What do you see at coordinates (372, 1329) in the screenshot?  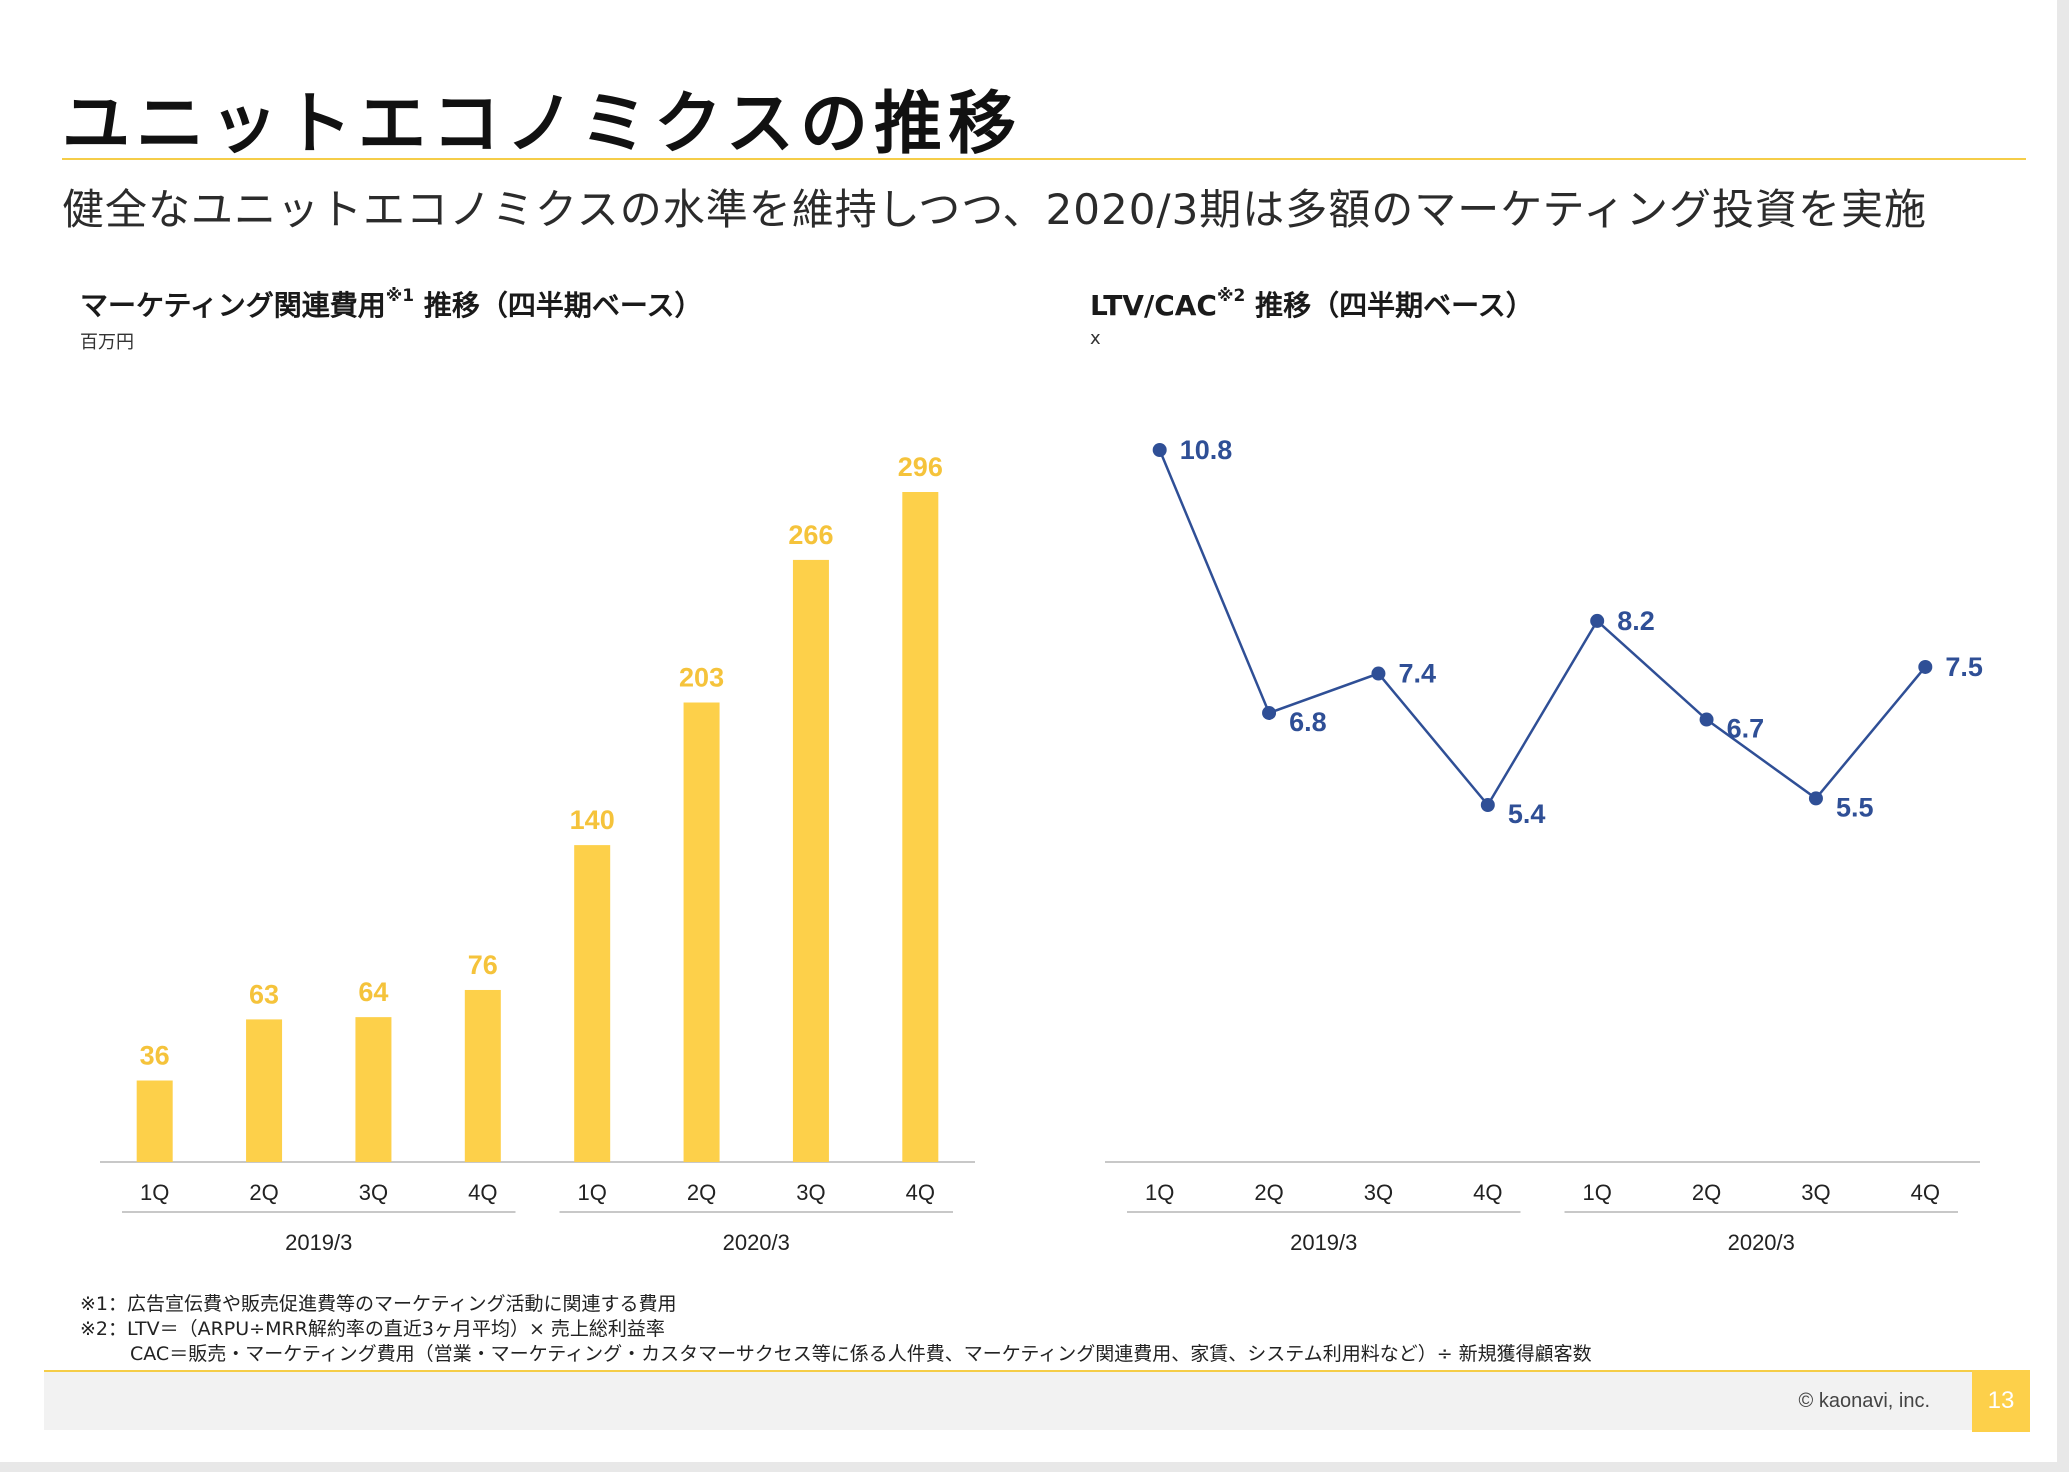 I see `footnote-2: ※2：LTV＝（ARPU÷MRR解約率の直近3ヶ月平均）× 売上総利益率` at bounding box center [372, 1329].